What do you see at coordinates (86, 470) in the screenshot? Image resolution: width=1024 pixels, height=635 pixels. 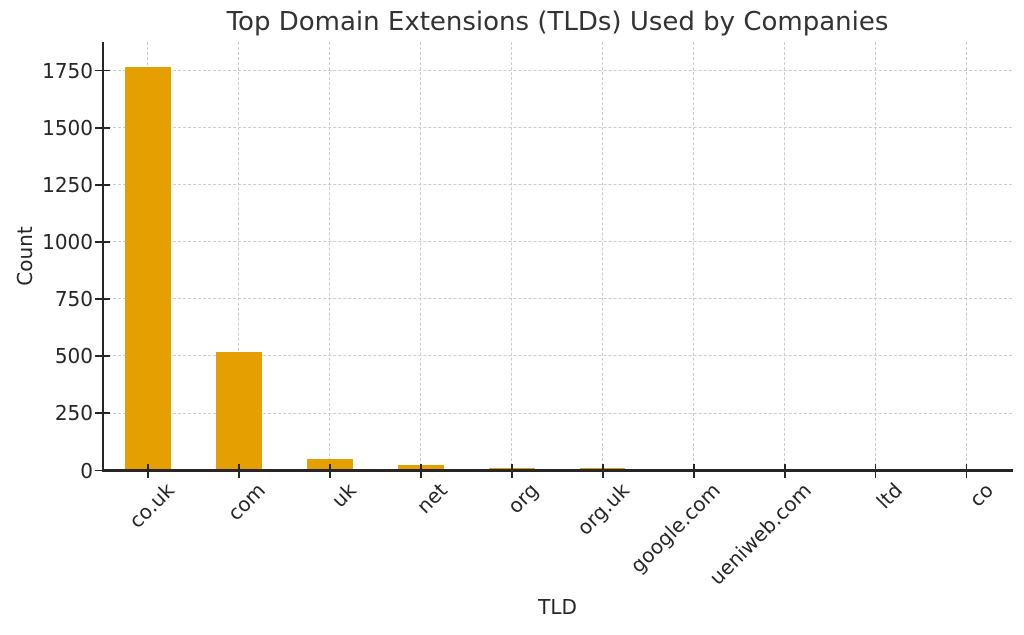 I see `y-tick-label: 0` at bounding box center [86, 470].